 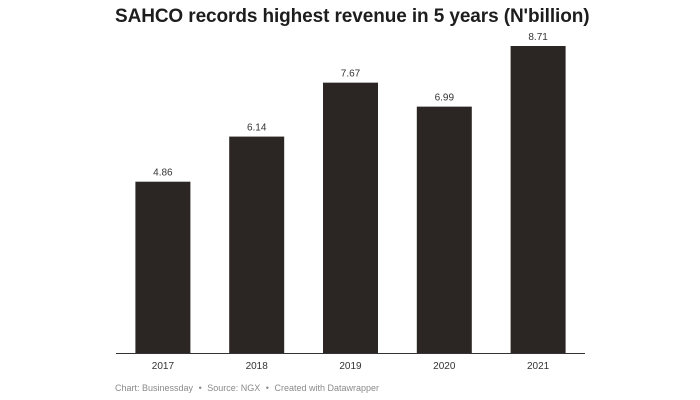 I want to click on bar-2019, so click(x=350, y=218).